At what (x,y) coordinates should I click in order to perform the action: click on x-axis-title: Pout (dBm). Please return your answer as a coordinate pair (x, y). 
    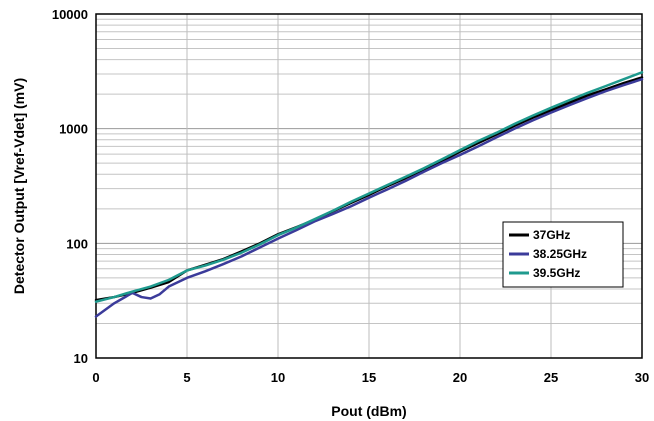
    Looking at the image, I should click on (368, 411).